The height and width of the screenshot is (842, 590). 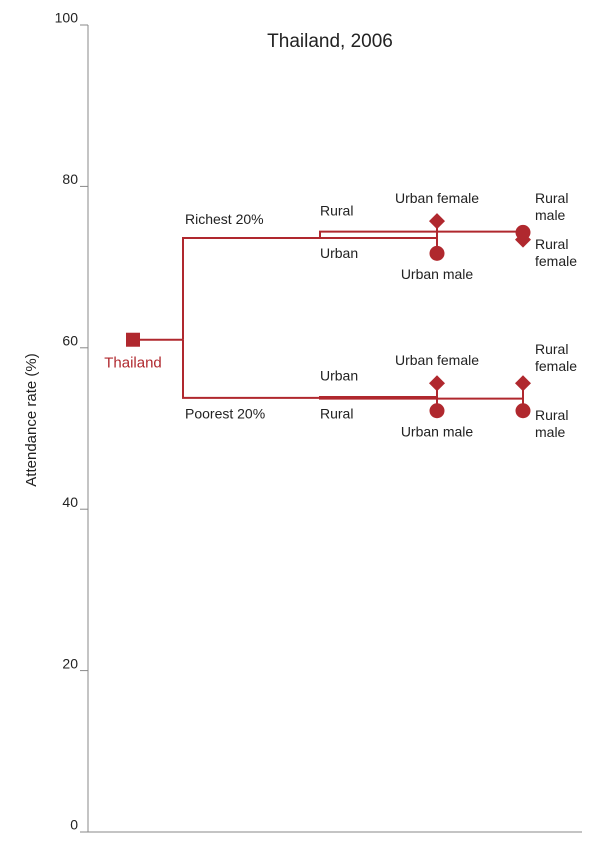 What do you see at coordinates (225, 414) in the screenshot?
I see `branch-label: Poorest 20%` at bounding box center [225, 414].